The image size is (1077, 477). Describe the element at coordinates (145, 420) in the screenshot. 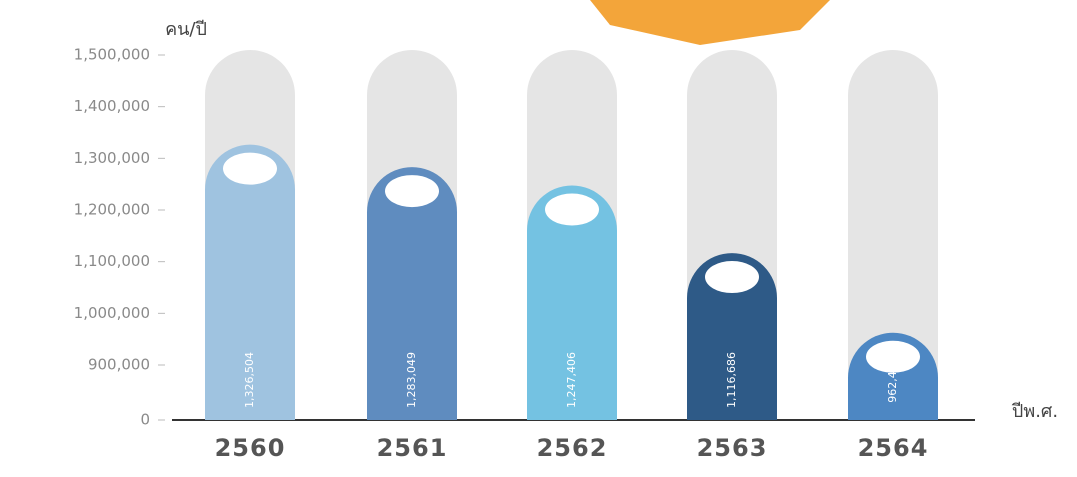

I see `y-tick-label: 0` at that location.